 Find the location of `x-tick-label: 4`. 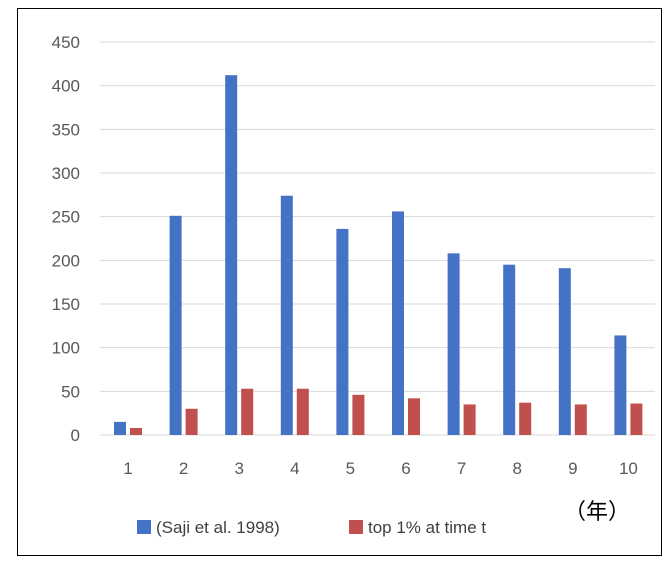

x-tick-label: 4 is located at coordinates (294, 468).